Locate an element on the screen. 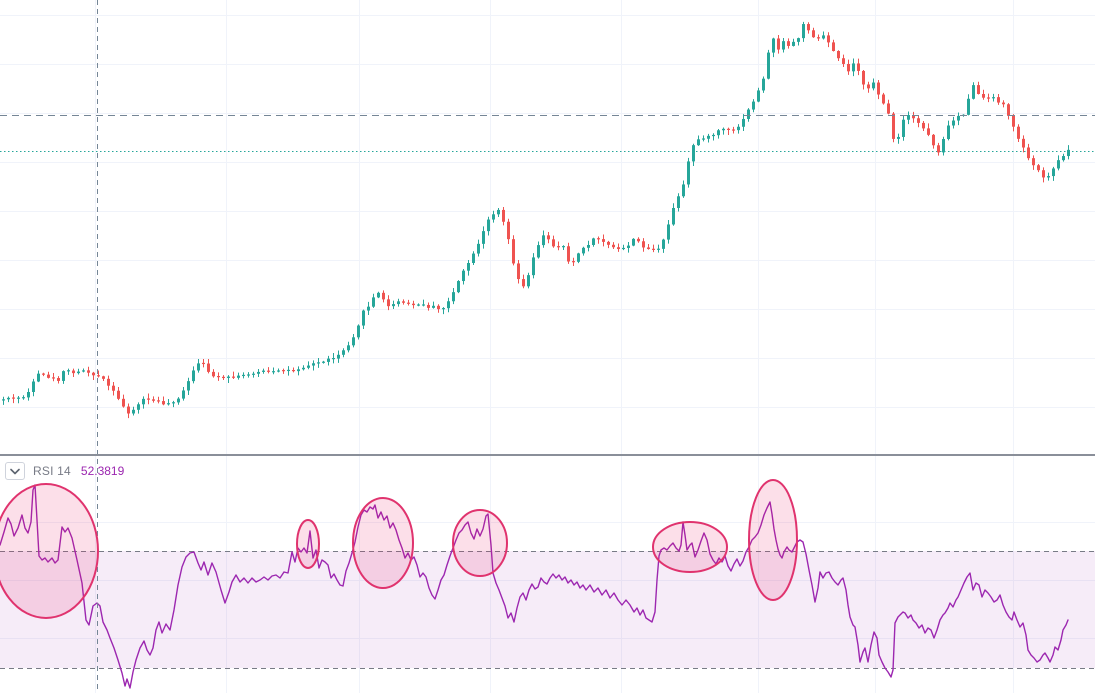  rsi-indicator-value: 52.3819 is located at coordinates (102, 471).